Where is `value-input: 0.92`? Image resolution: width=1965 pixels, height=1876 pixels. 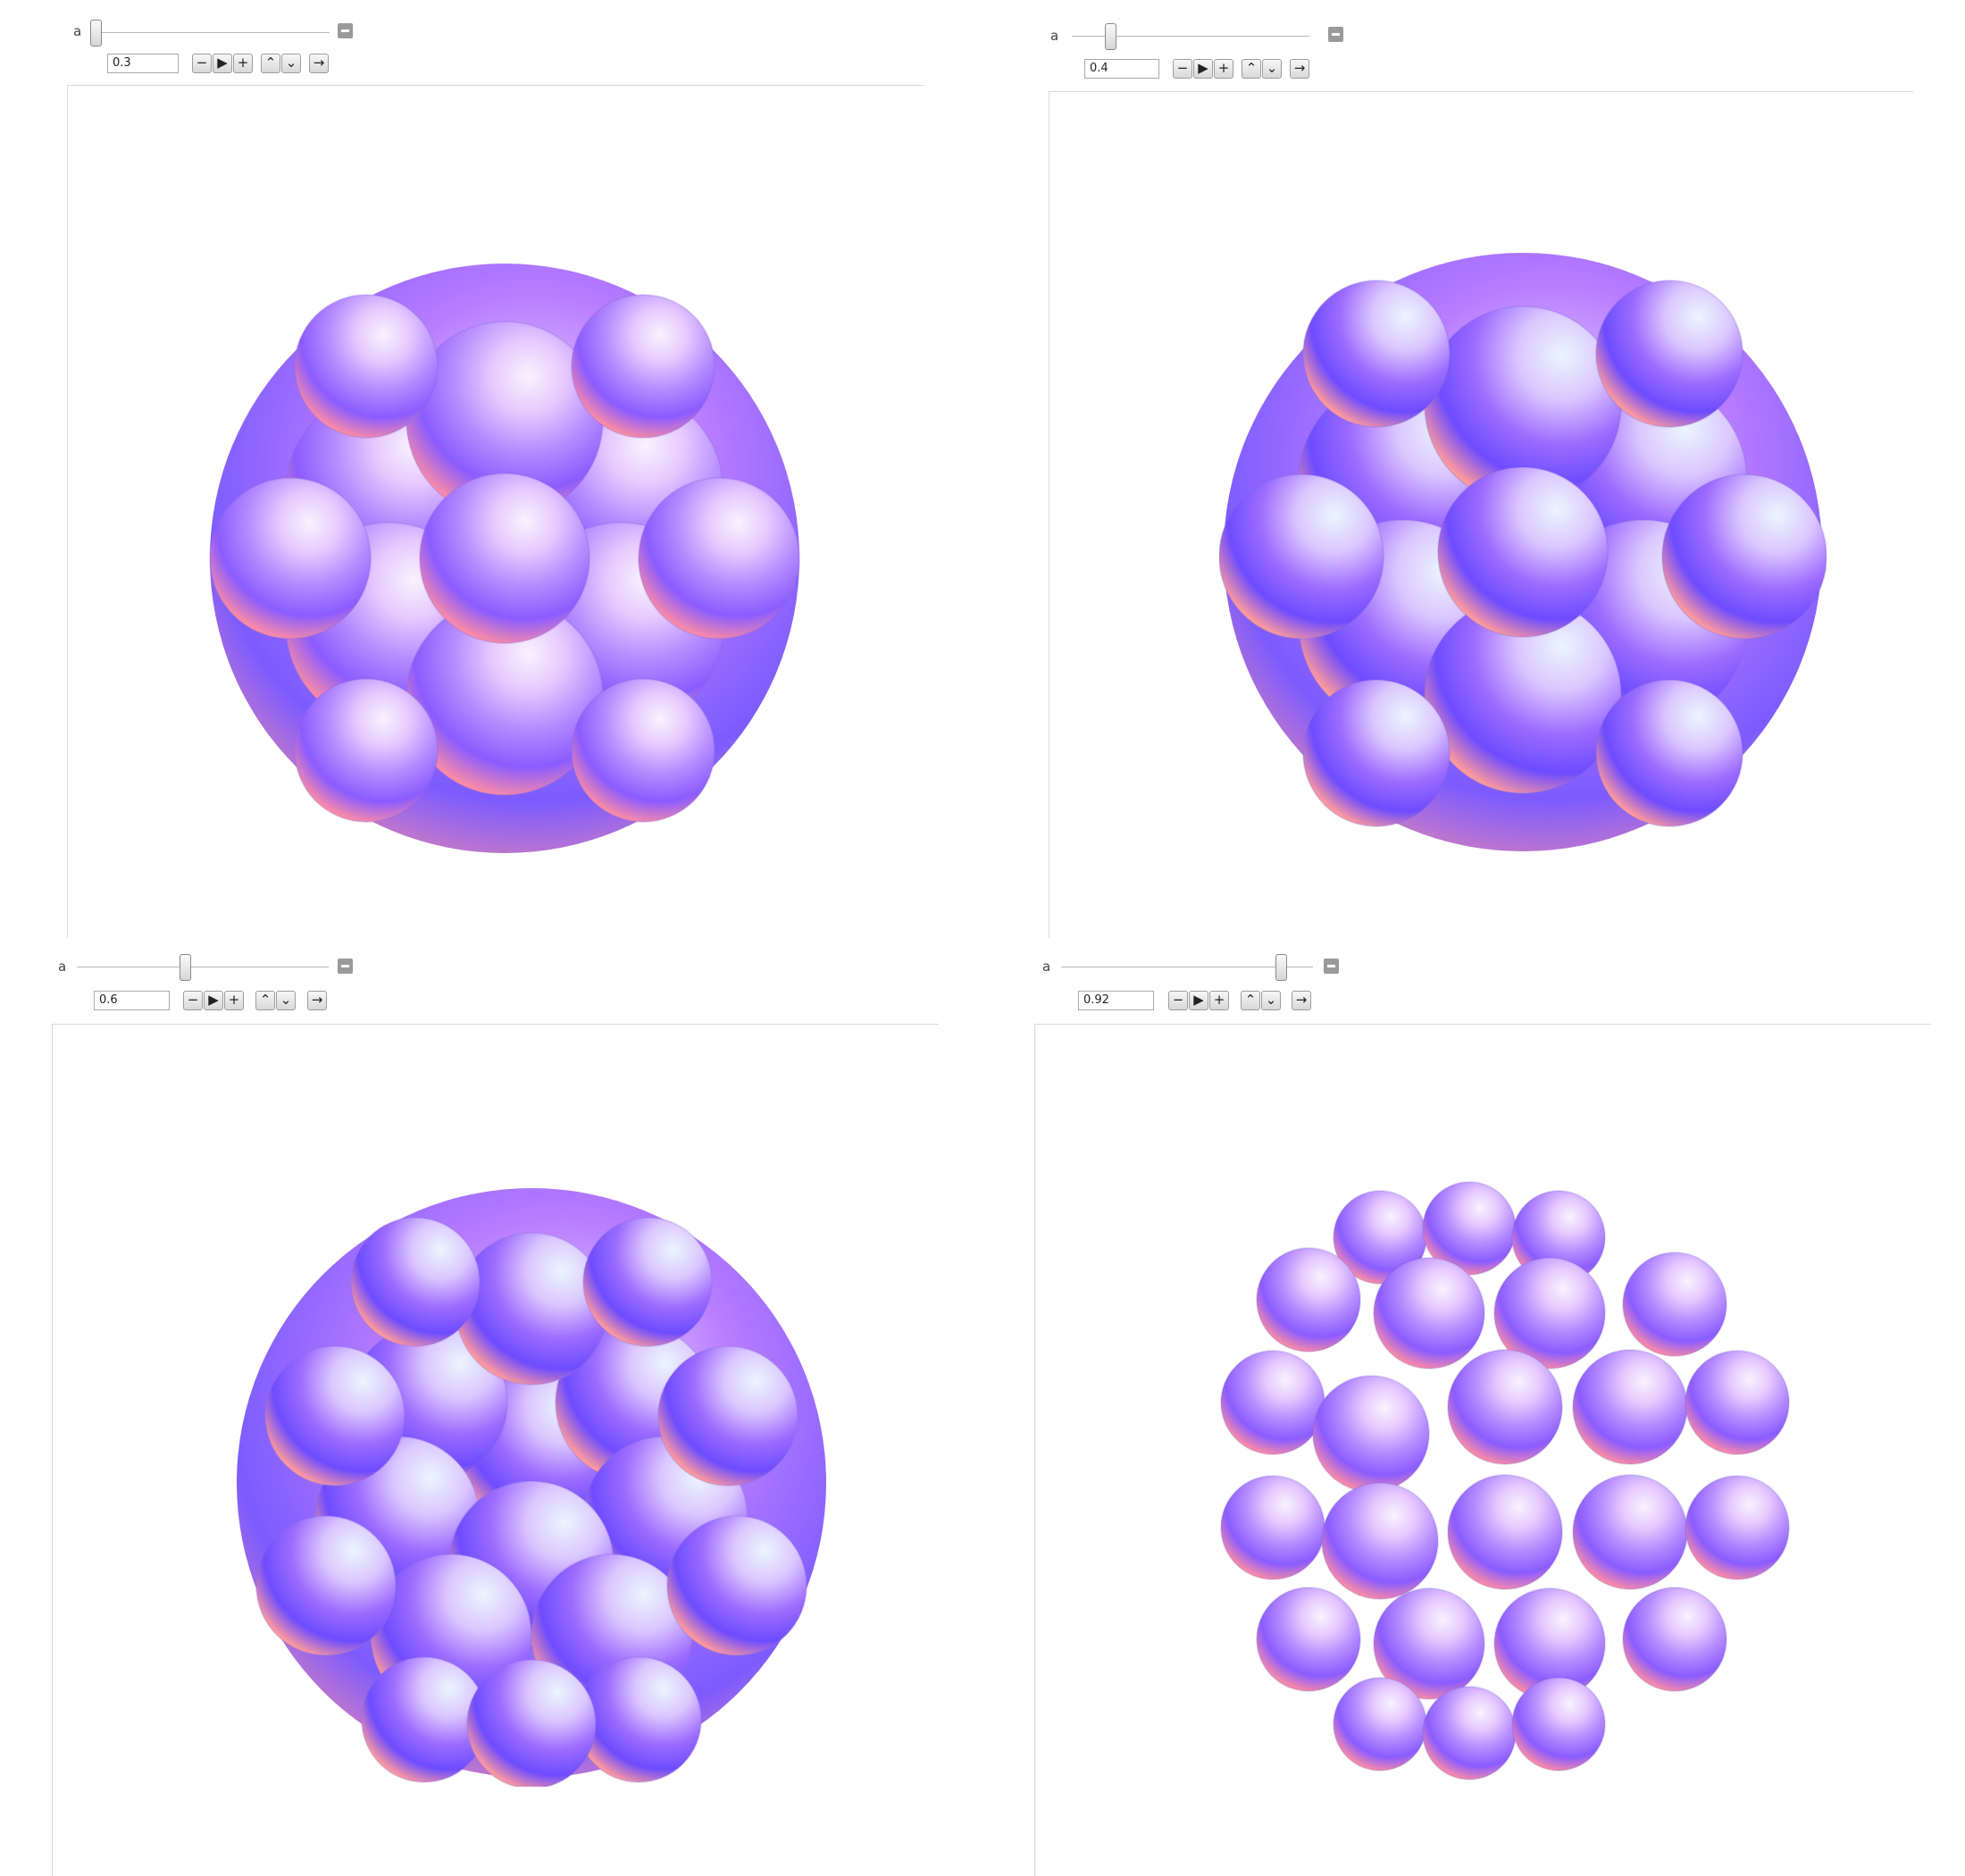
value-input: 0.92 is located at coordinates (1116, 1000).